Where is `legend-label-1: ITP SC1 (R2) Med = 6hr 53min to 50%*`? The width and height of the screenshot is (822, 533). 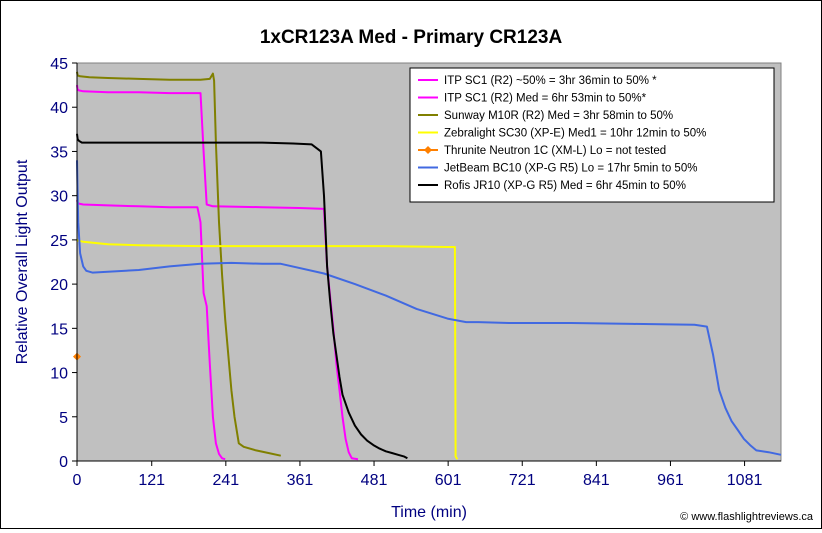
legend-label-1: ITP SC1 (R2) Med = 6hr 53min to 50%* is located at coordinates (545, 99).